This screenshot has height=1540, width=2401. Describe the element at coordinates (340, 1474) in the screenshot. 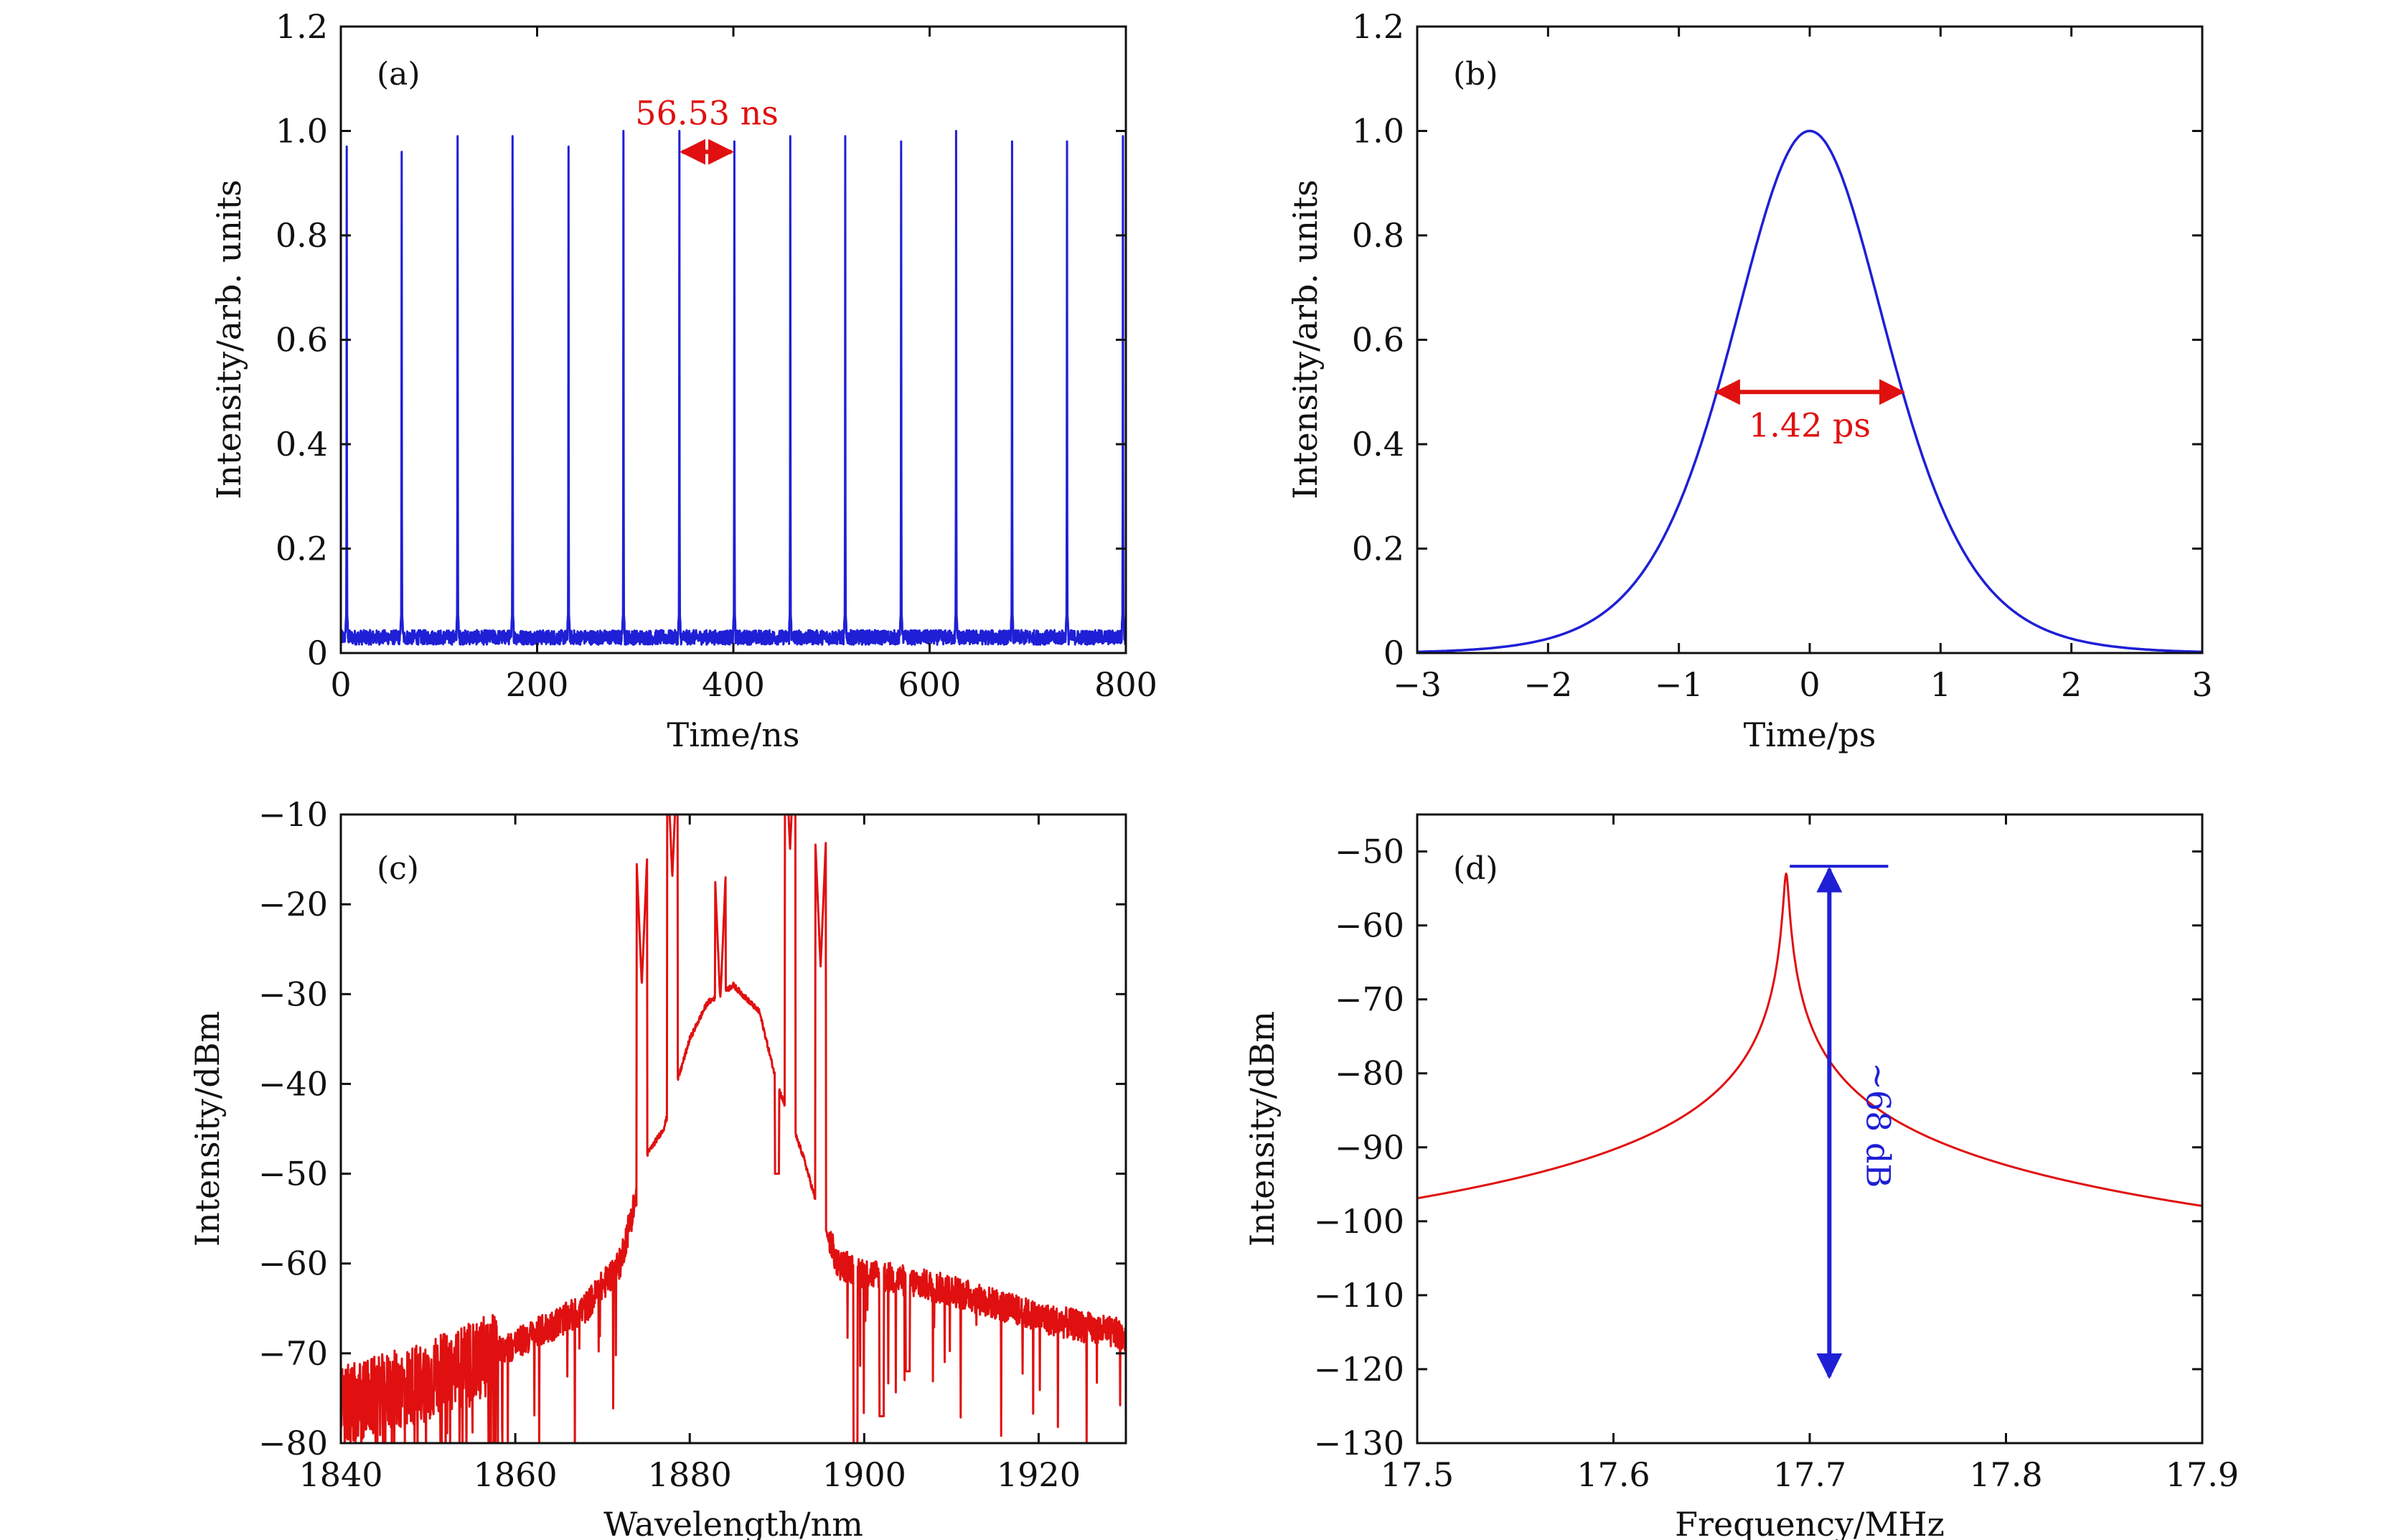

I see `x-tick-label-c: 1840` at that location.